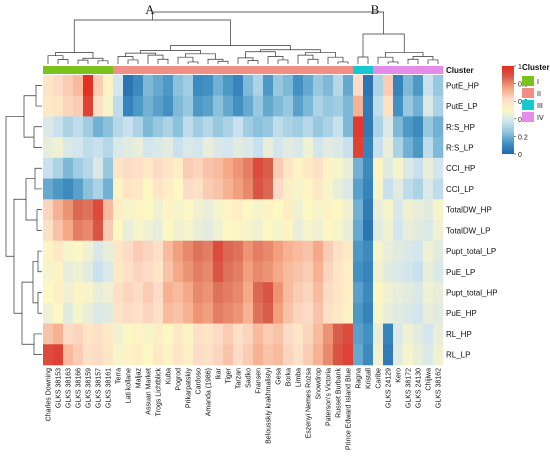 This screenshot has height=457, width=550. What do you see at coordinates (460, 127) in the screenshot?
I see `row-label: R:S_HP` at bounding box center [460, 127].